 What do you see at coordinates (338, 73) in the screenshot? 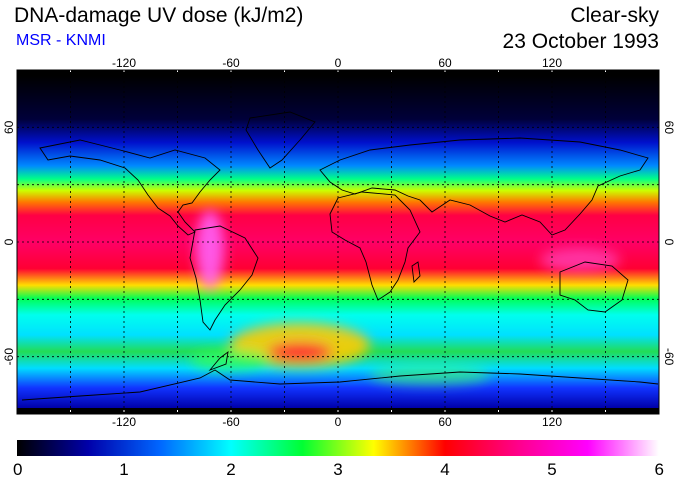
I see `map-frame-top` at bounding box center [338, 73].